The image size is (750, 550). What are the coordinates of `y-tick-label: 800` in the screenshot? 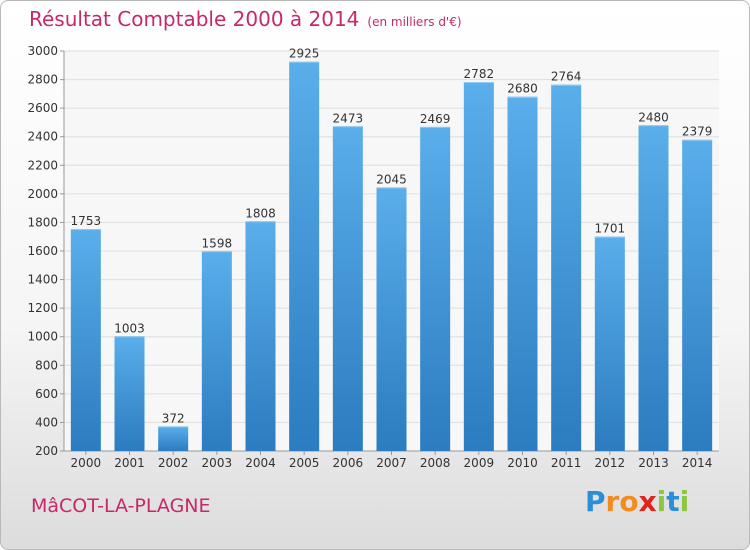 It's located at (46, 365).